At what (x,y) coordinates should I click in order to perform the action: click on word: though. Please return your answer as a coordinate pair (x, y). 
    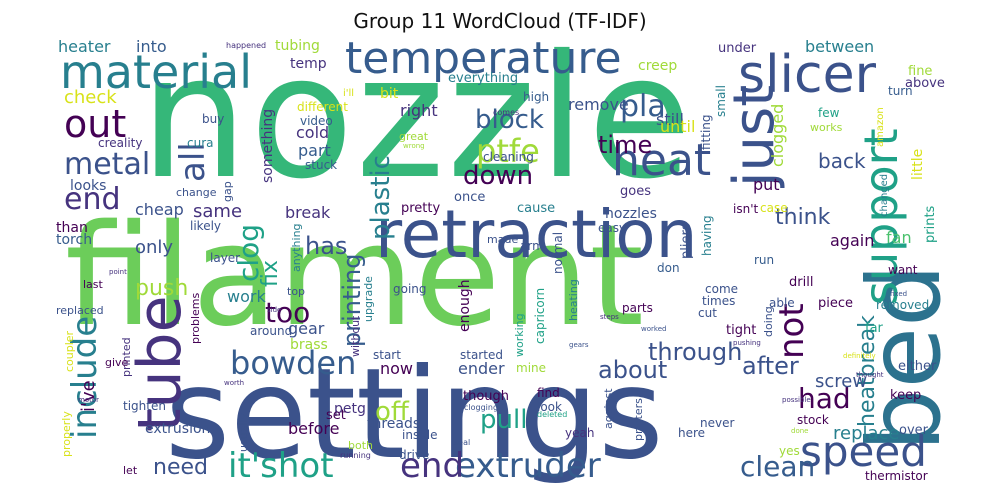
    Looking at the image, I should click on (486, 396).